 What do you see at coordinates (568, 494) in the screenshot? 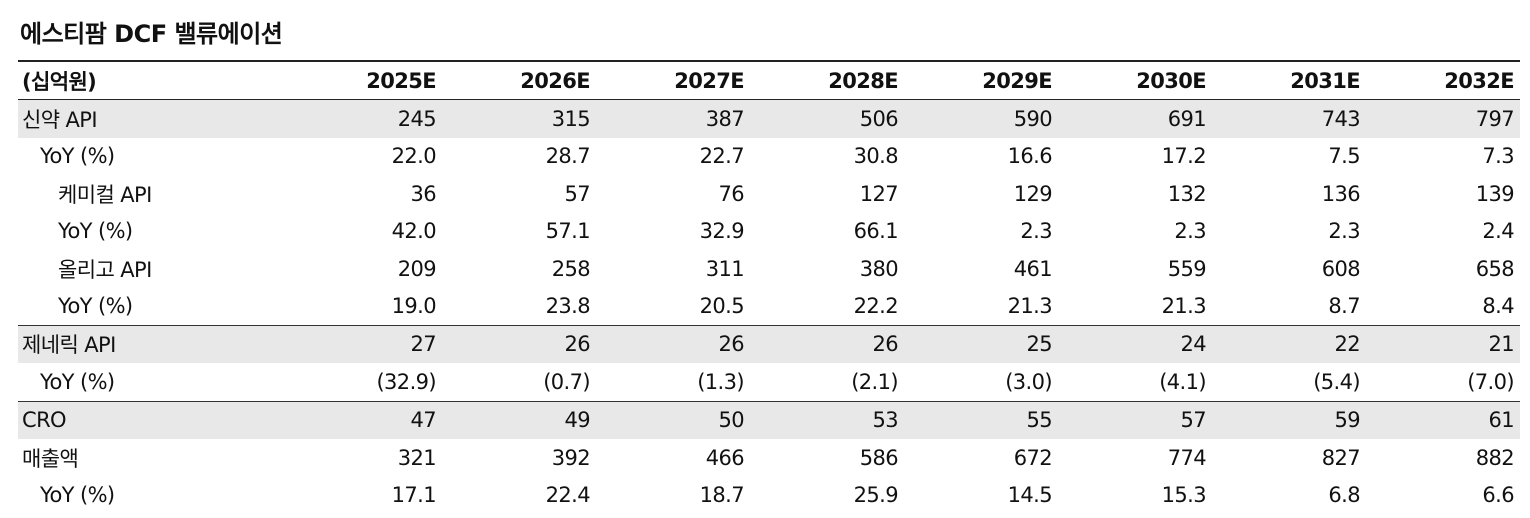
I see `table-cell: 22.4` at bounding box center [568, 494].